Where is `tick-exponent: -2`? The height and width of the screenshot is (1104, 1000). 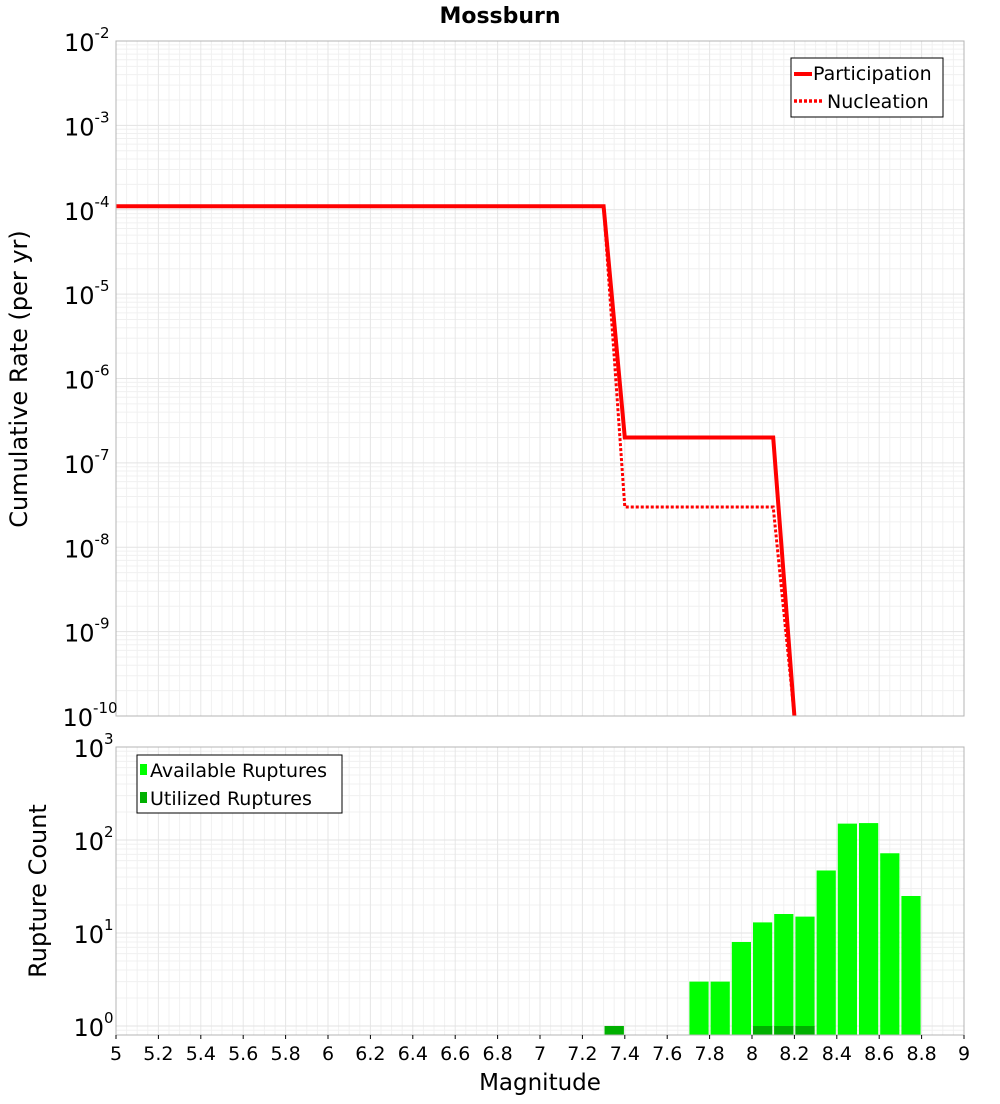
tick-exponent: -2 is located at coordinates (102, 33).